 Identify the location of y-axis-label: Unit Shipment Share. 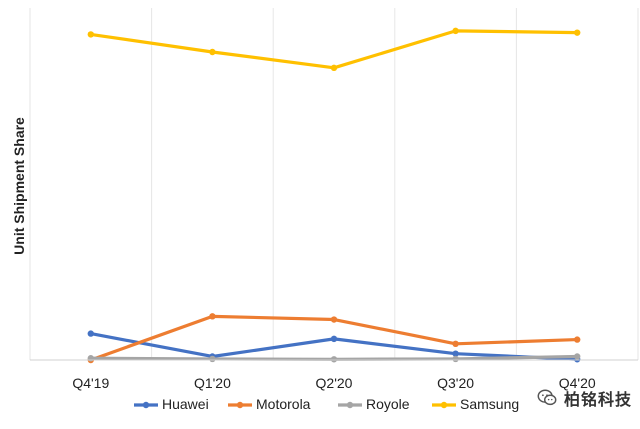
(19, 186).